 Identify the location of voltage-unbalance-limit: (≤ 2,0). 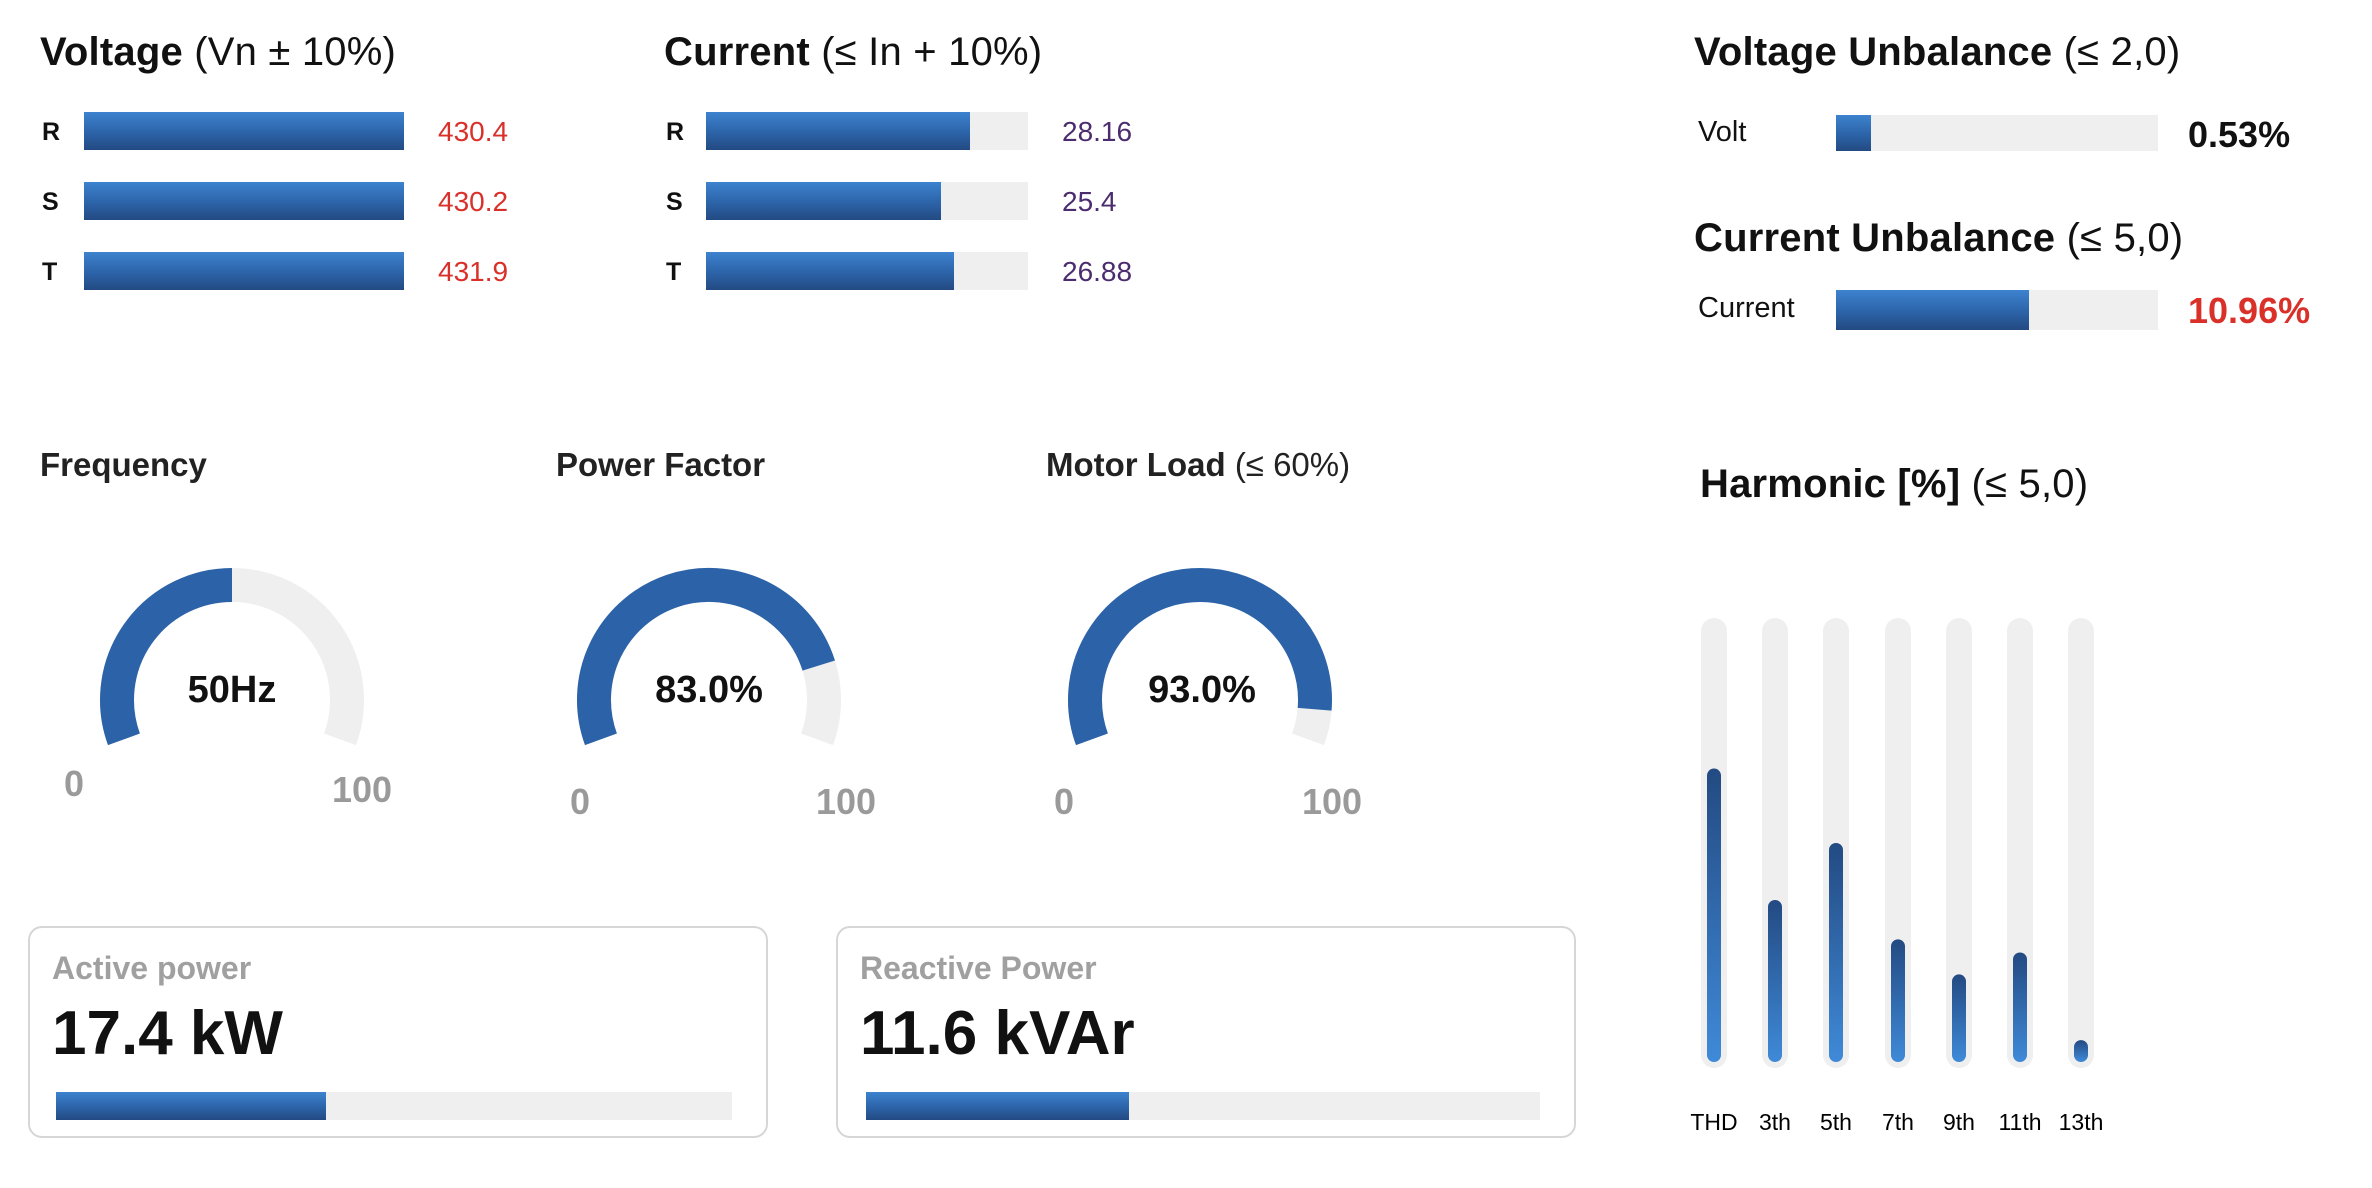
(2122, 52).